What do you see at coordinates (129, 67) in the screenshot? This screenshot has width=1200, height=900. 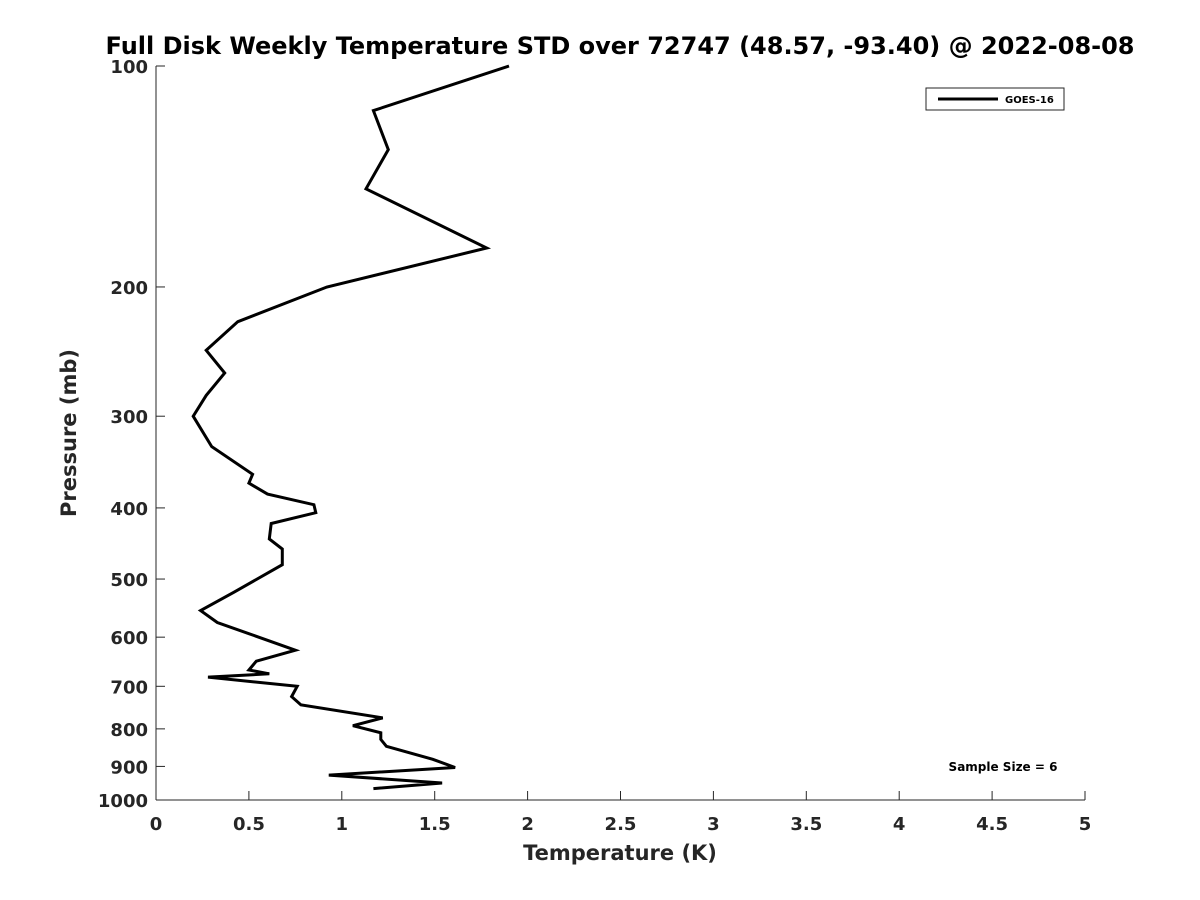 I see `y-tick-label: 100` at bounding box center [129, 67].